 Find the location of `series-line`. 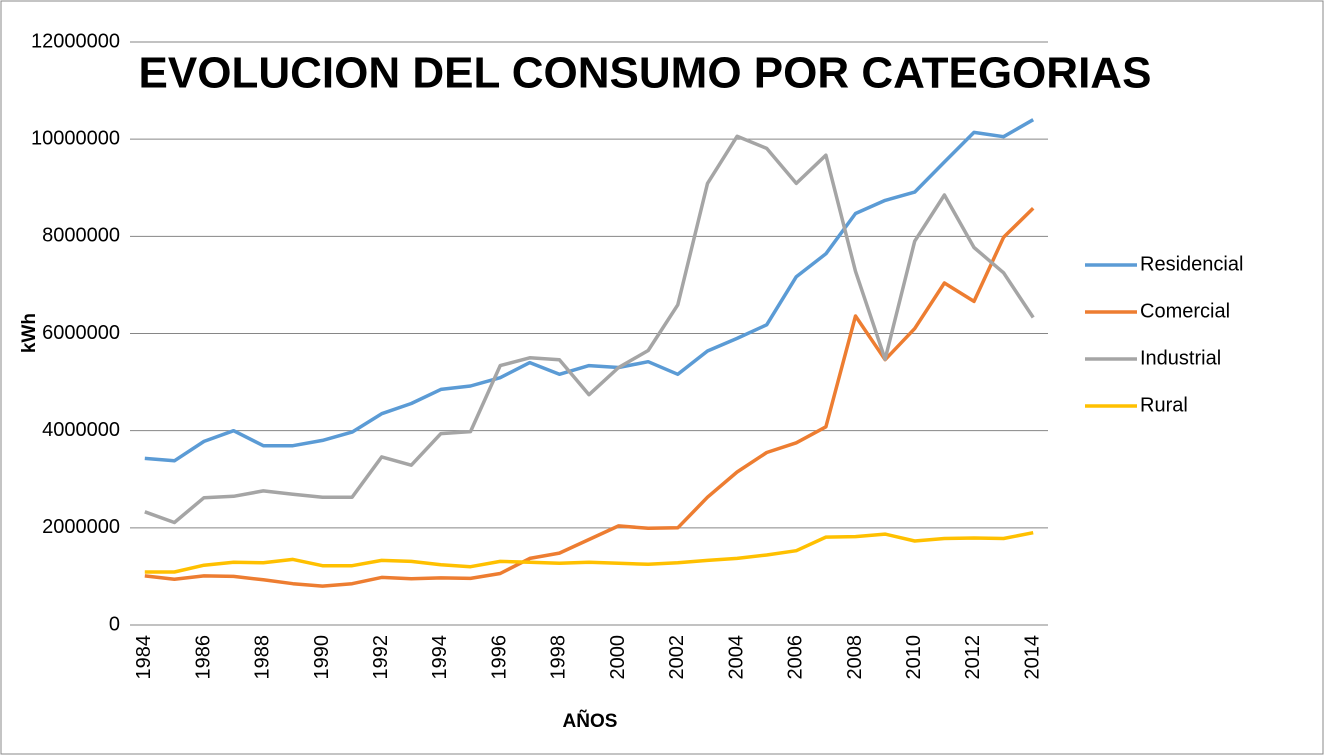

series-line is located at coordinates (589, 552).